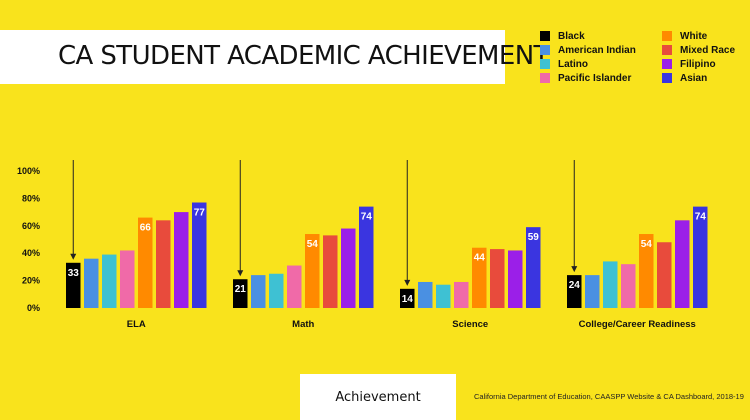  Describe the element at coordinates (698, 64) in the screenshot. I see `legend-label: Filipino` at that location.